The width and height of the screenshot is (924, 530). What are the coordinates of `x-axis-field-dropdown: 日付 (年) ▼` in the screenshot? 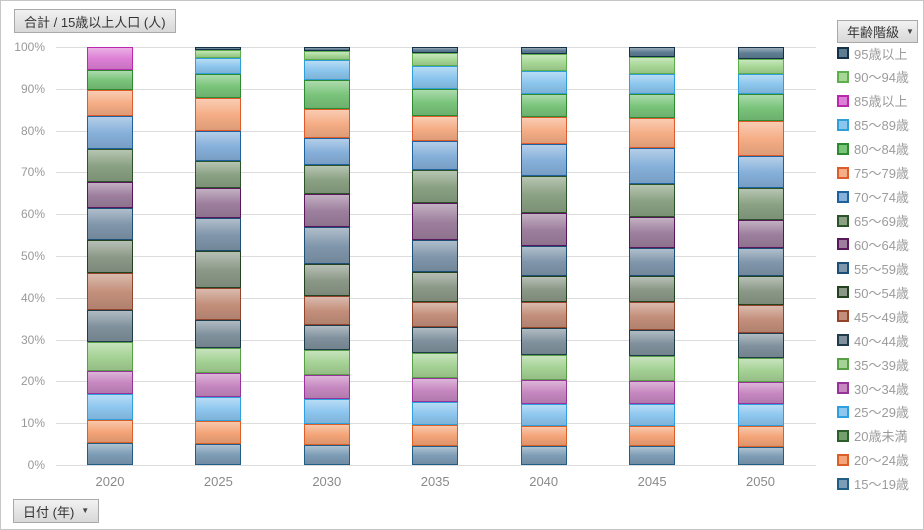 It's located at (56, 511).